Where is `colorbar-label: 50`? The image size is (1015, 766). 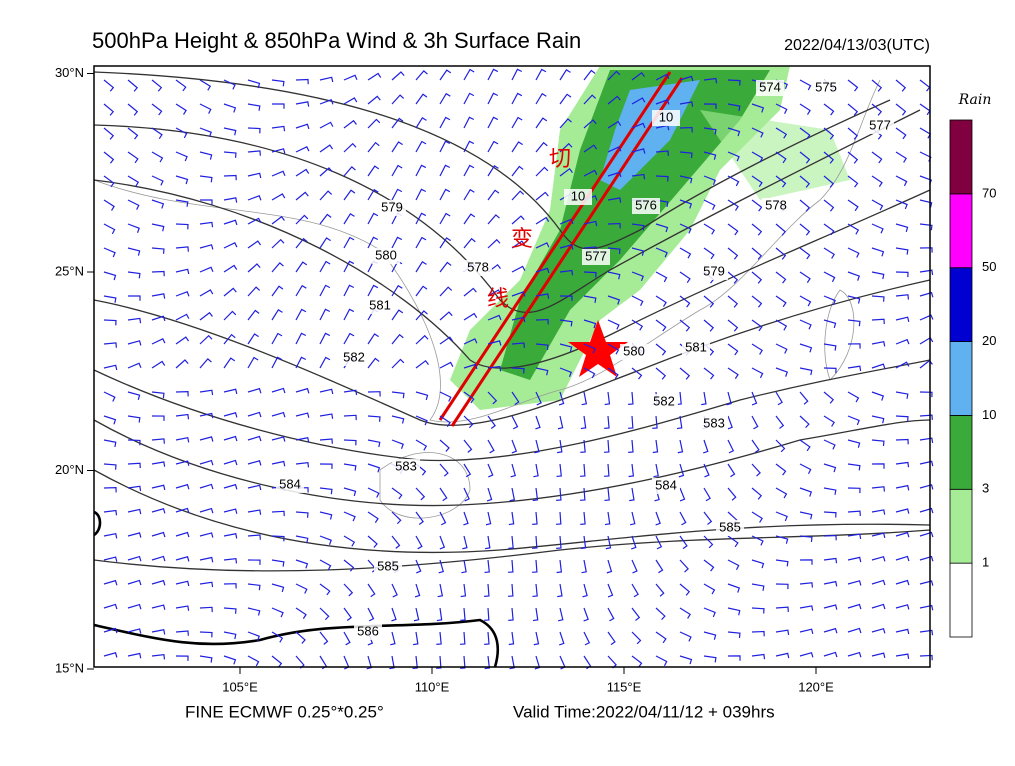
colorbar-label: 50 is located at coordinates (989, 266).